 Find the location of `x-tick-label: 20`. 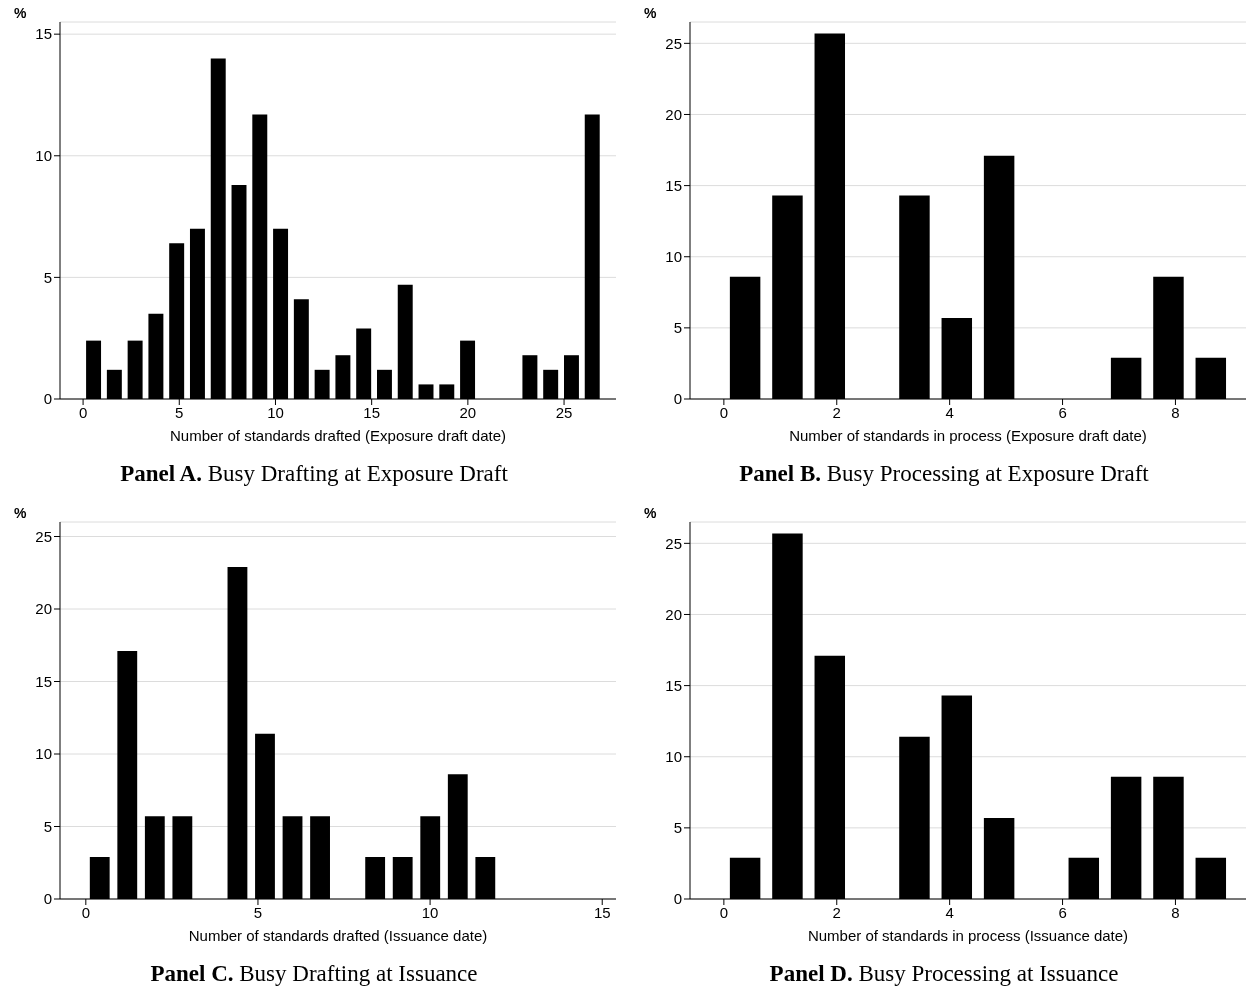

x-tick-label: 20 is located at coordinates (468, 412).